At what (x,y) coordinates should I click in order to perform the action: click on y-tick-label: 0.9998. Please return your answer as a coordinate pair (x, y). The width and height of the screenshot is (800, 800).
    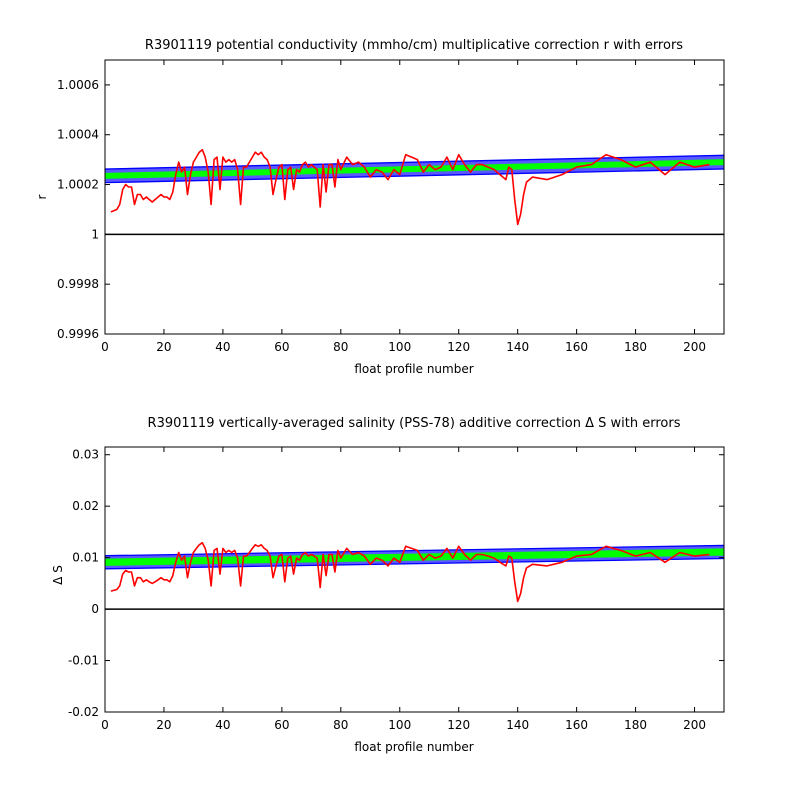
    Looking at the image, I should click on (78, 284).